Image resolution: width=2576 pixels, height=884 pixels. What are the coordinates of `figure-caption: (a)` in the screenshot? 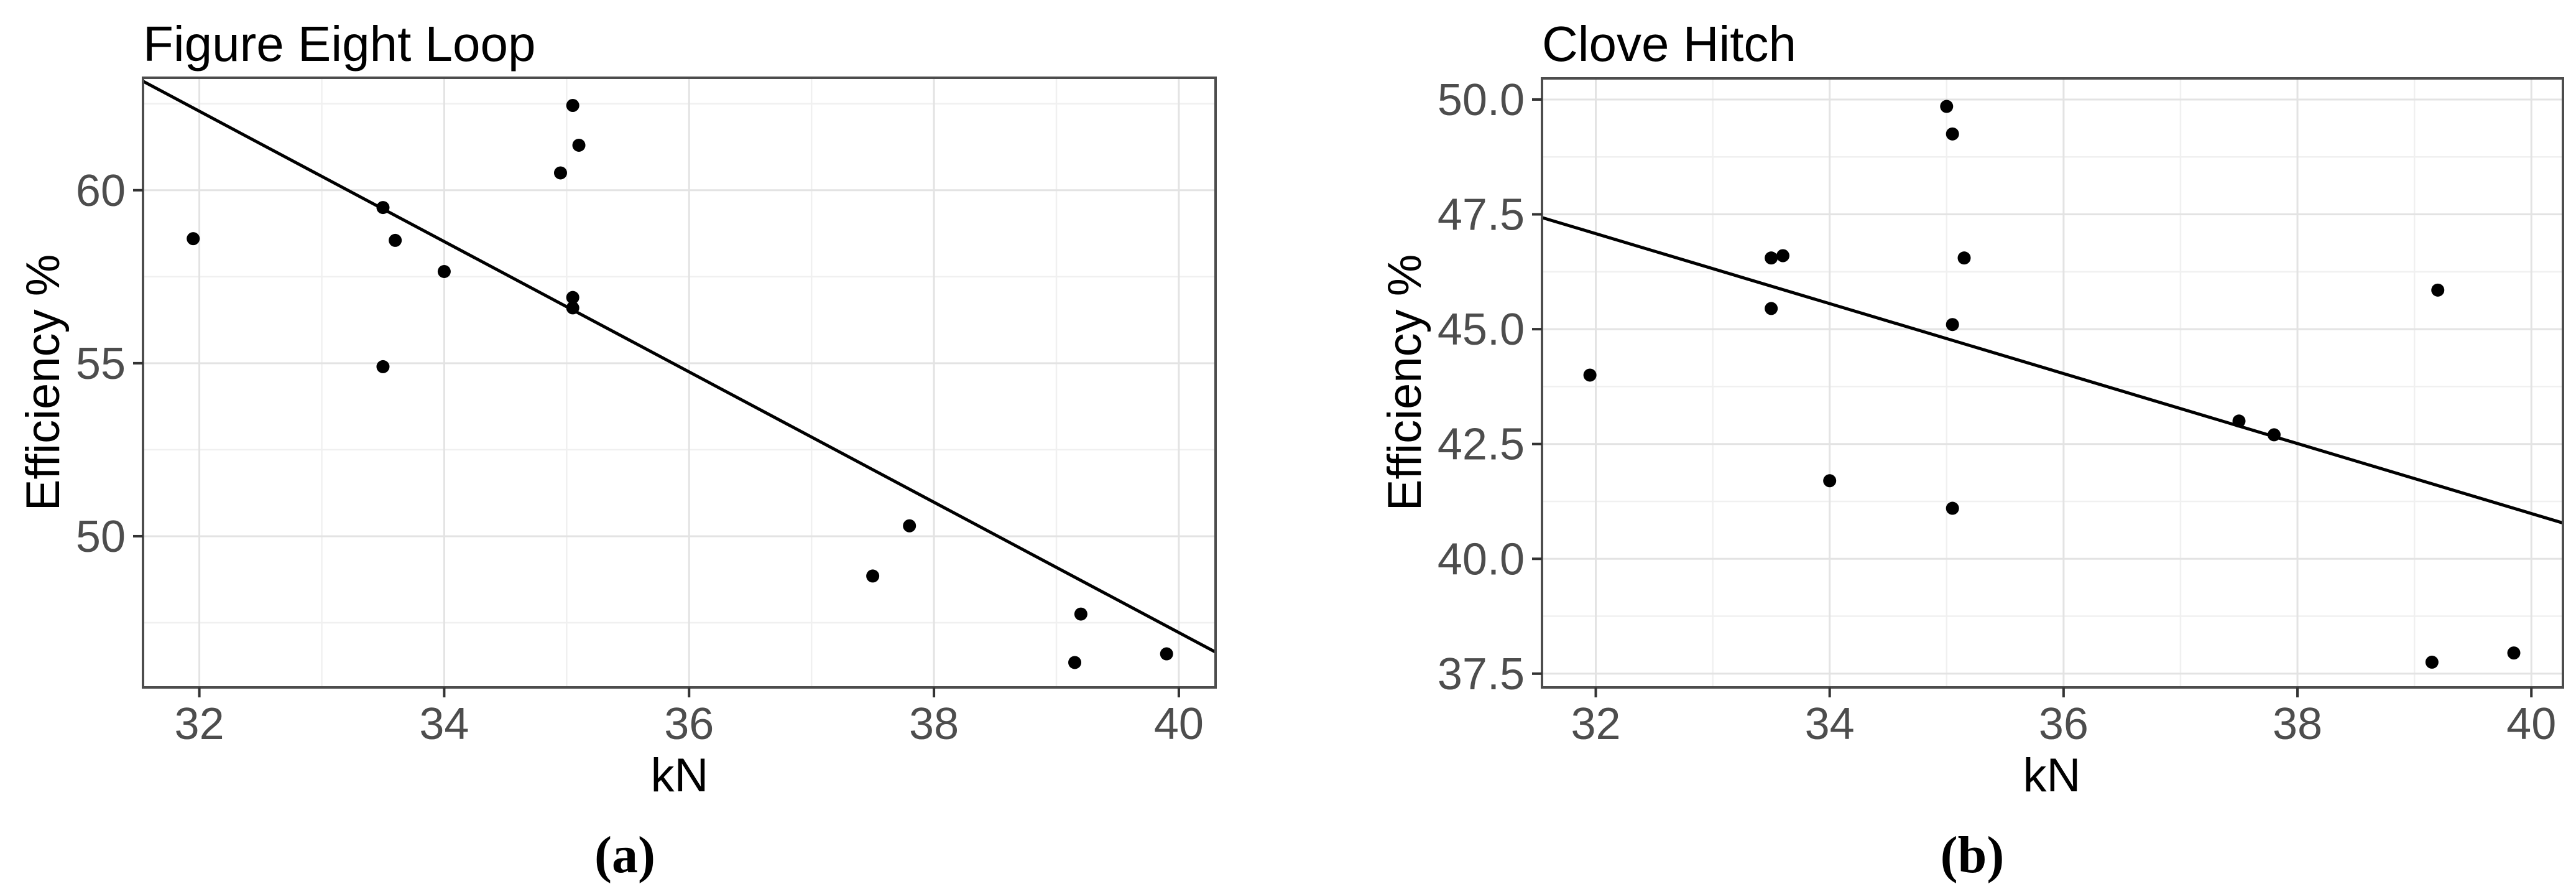 It's located at (624, 855).